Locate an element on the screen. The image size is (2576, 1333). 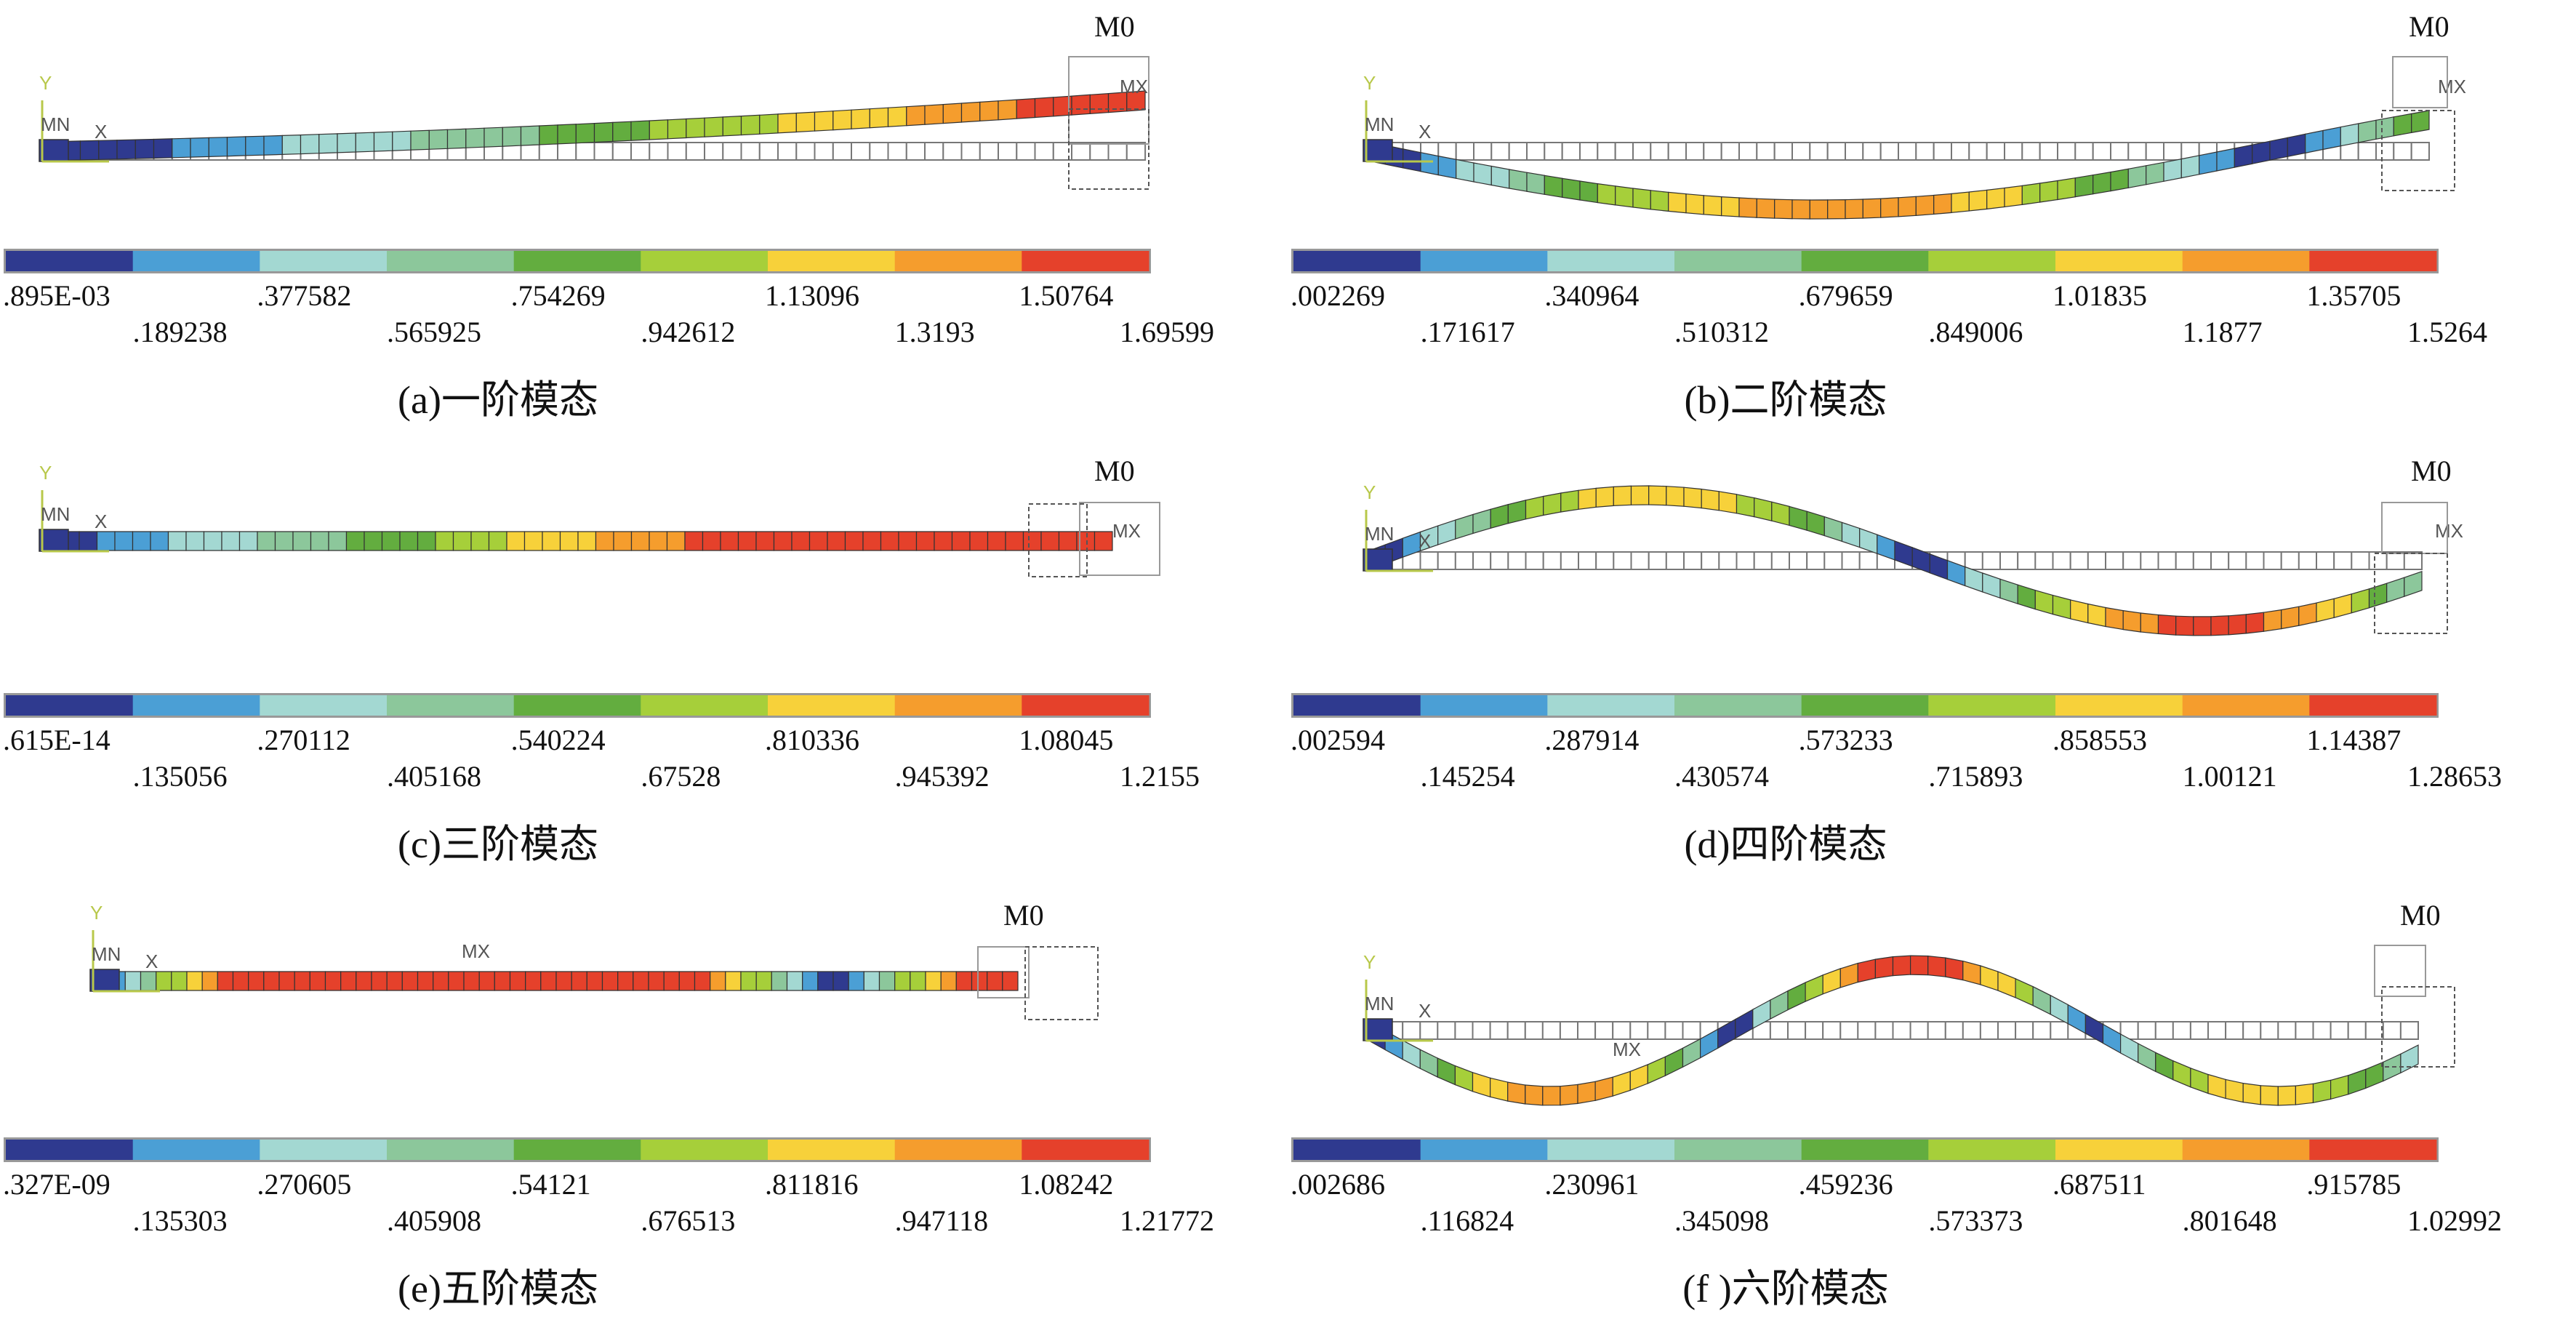
caption-mode-6: (f )六阶模态 is located at coordinates (1786, 1288).